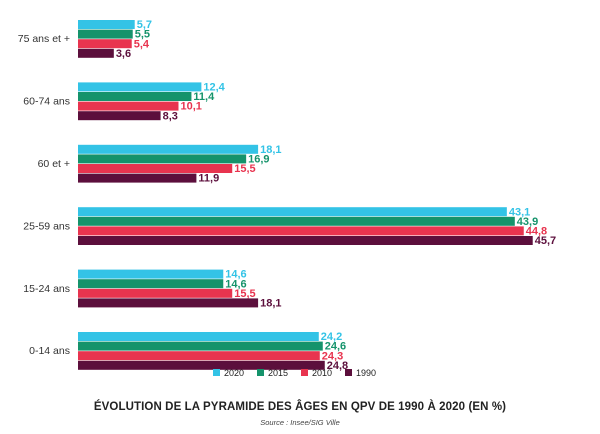 The width and height of the screenshot is (600, 434). I want to click on category-group: 75 ans et + 5,75,55,43,6, so click(85, 39).